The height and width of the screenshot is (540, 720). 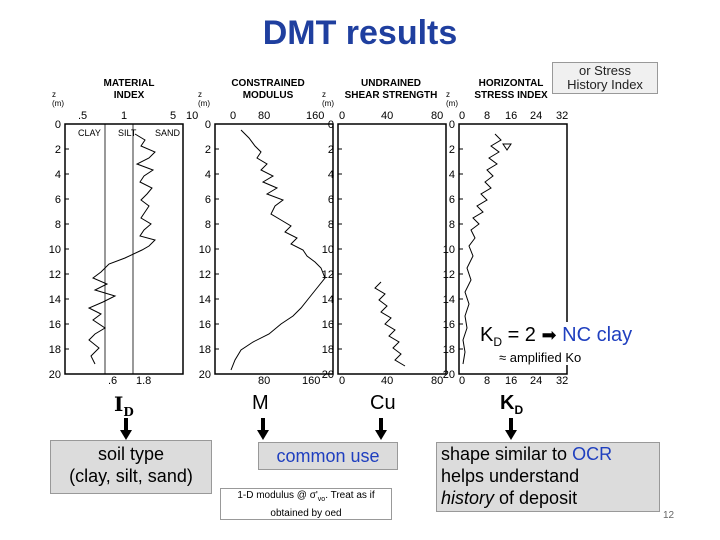 What do you see at coordinates (277, 495) in the screenshot?
I see `oed-line1: 1-D modulus @ σ'` at bounding box center [277, 495].